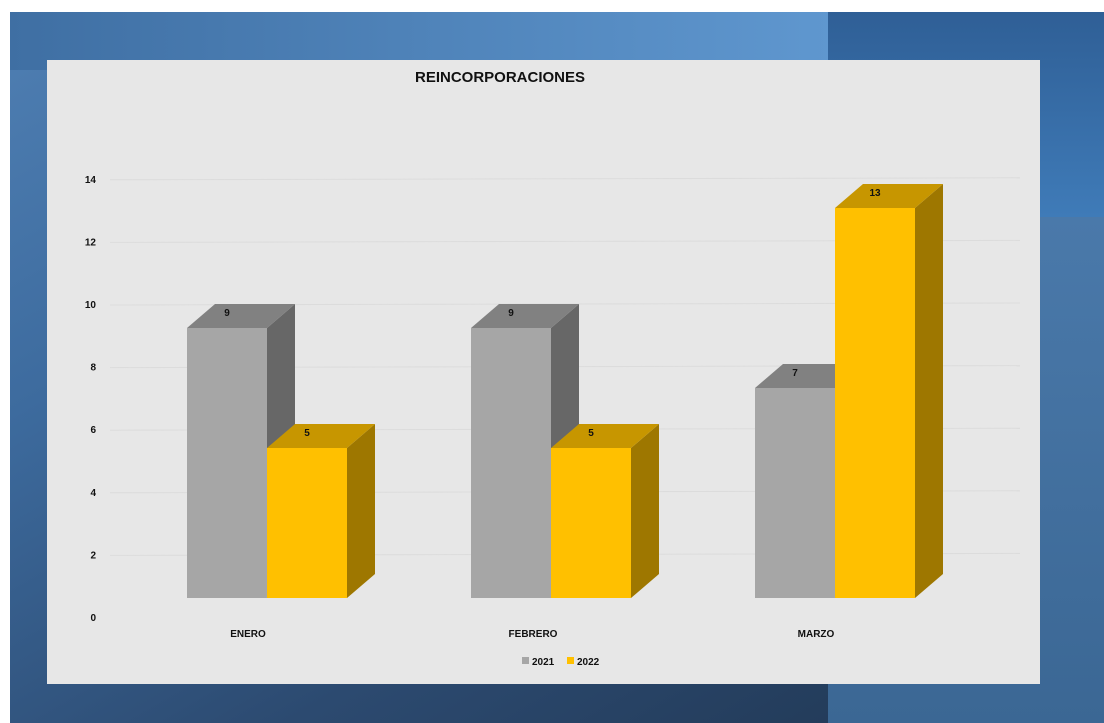 This screenshot has width=1104, height=723. I want to click on gridline, so click(565, 179).